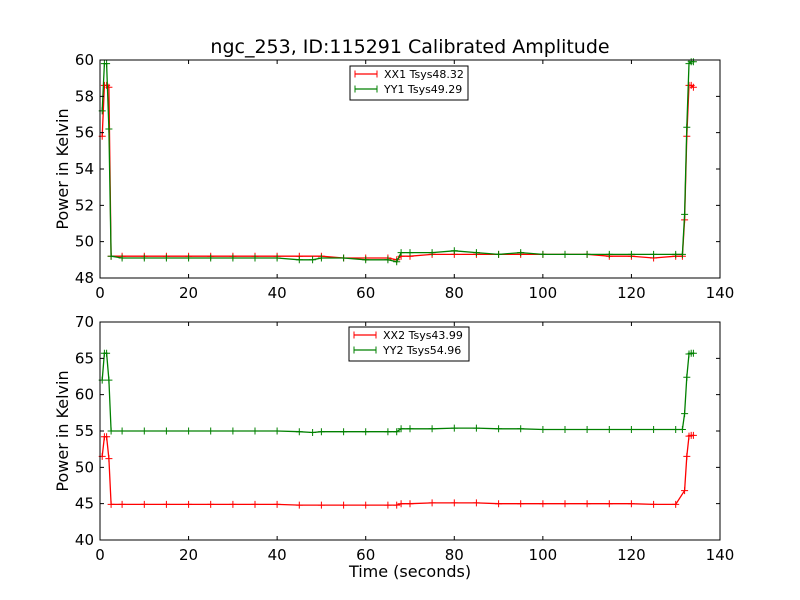  I want to click on y-tick-label: 48, so click(84, 278).